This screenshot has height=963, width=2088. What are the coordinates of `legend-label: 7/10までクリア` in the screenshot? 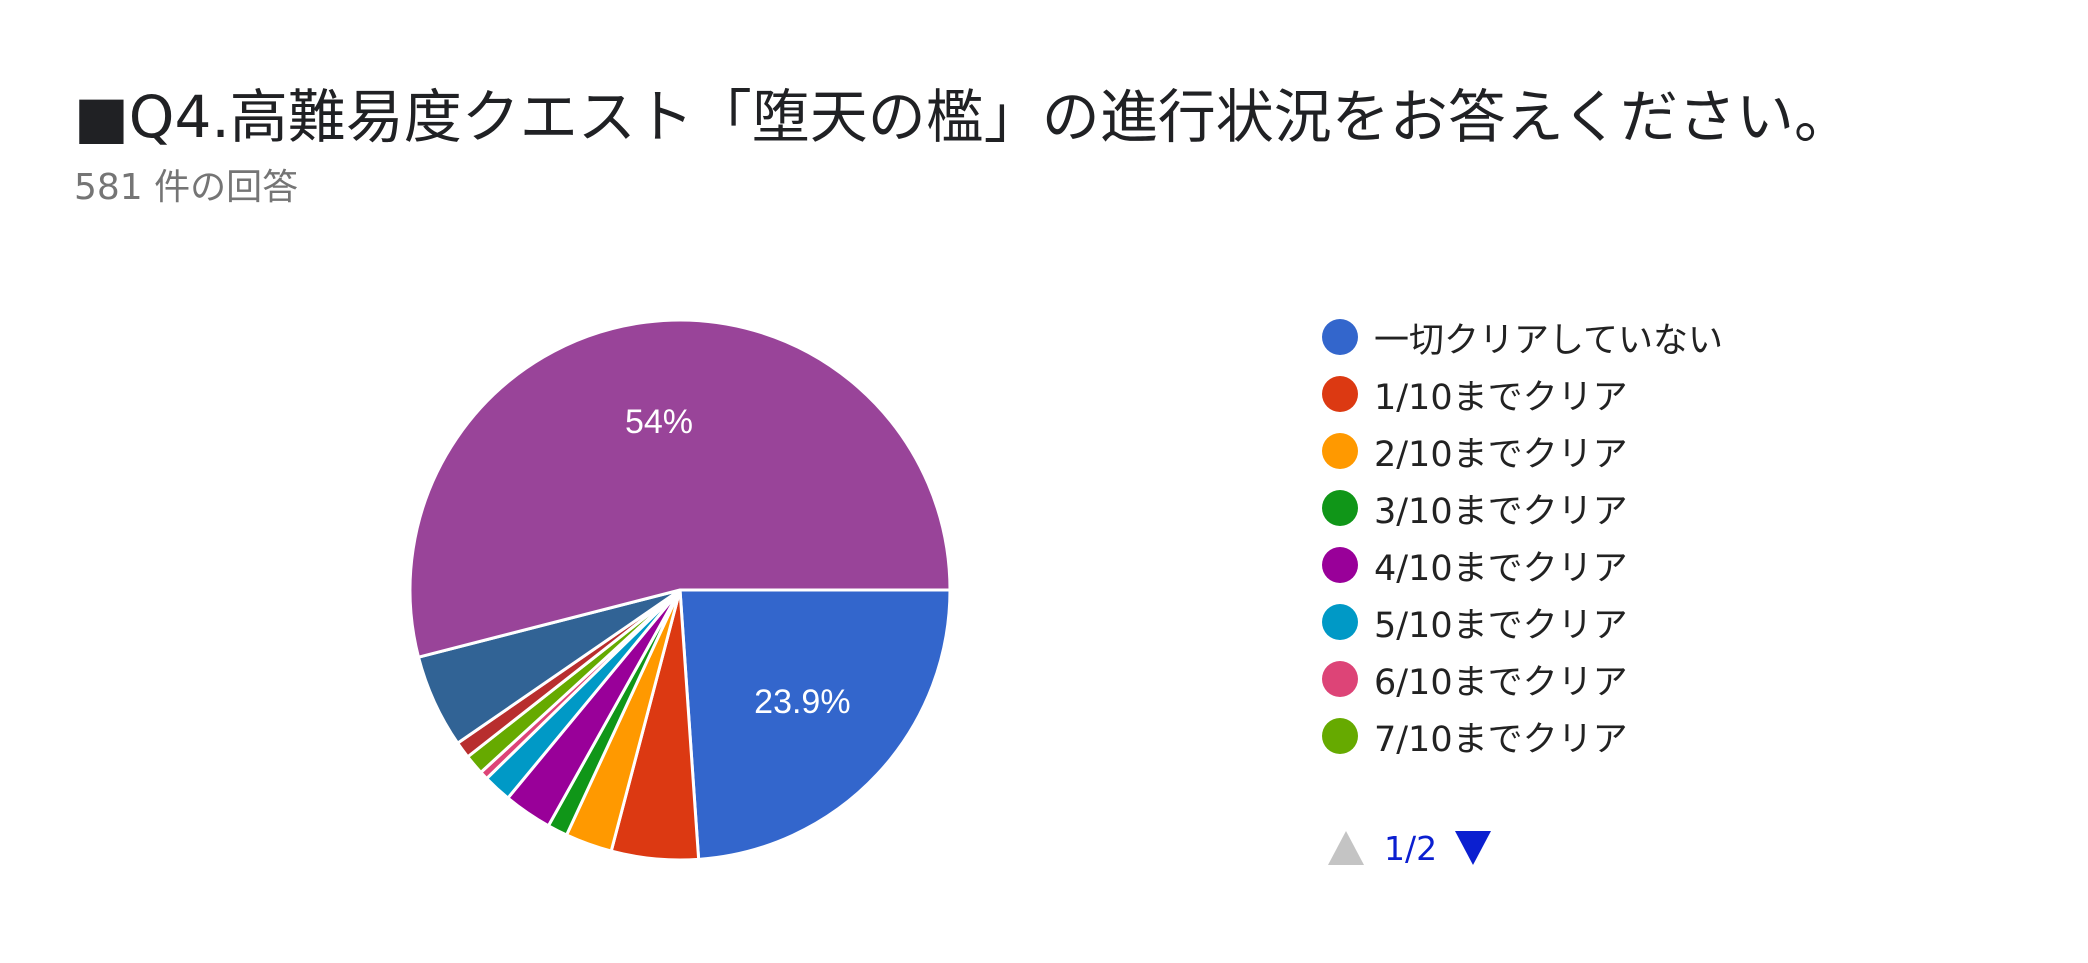 It's located at (1501, 739).